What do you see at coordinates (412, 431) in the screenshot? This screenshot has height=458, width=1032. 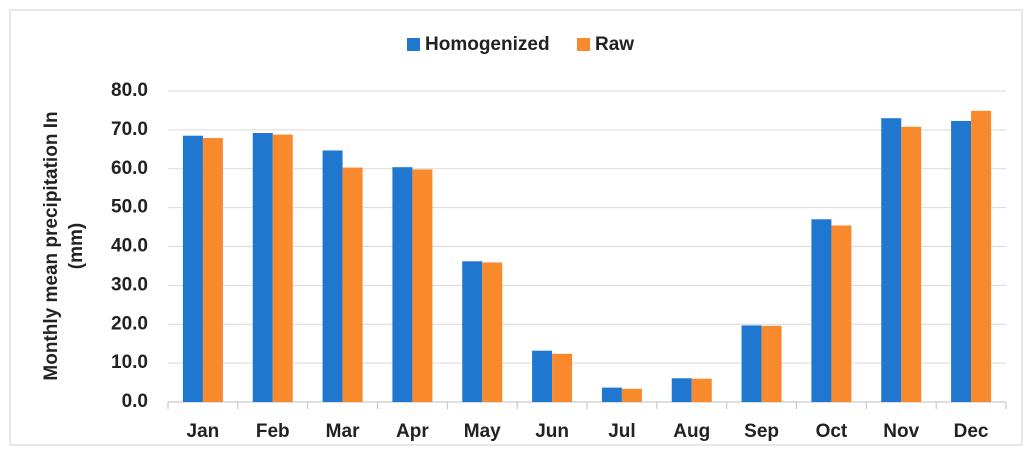 I see `x-tick-label: Apr` at bounding box center [412, 431].